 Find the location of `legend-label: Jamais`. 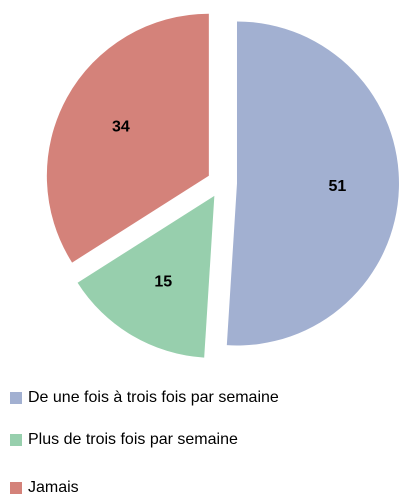

legend-label: Jamais is located at coordinates (53, 487).